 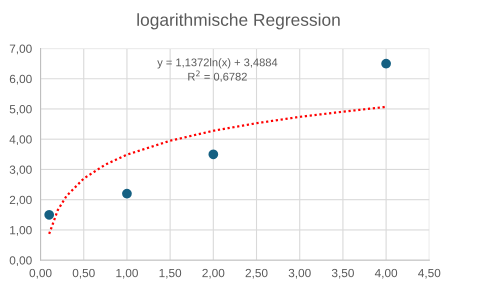 What do you see at coordinates (299, 273) in the screenshot?
I see `x-tick-label: 3,00` at bounding box center [299, 273].